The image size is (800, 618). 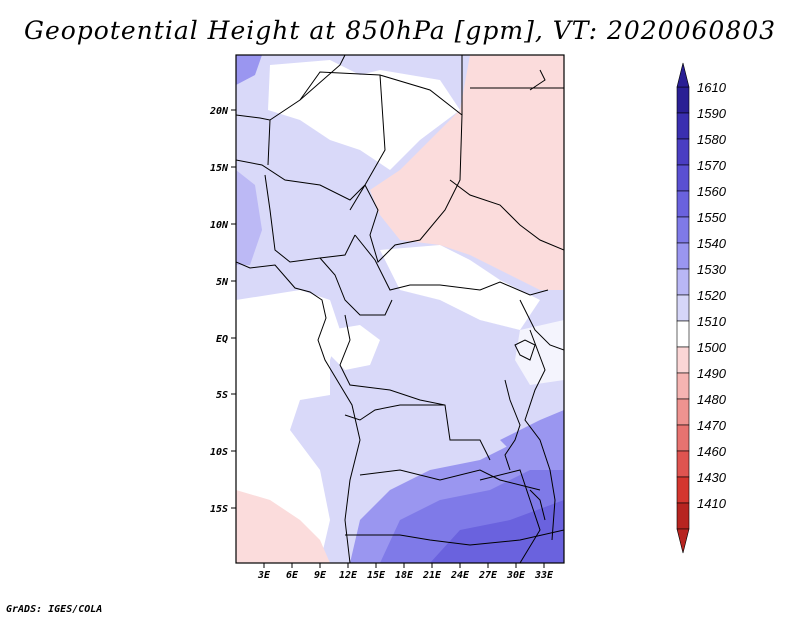 I want to click on border-zambia, so click(x=450, y=480).